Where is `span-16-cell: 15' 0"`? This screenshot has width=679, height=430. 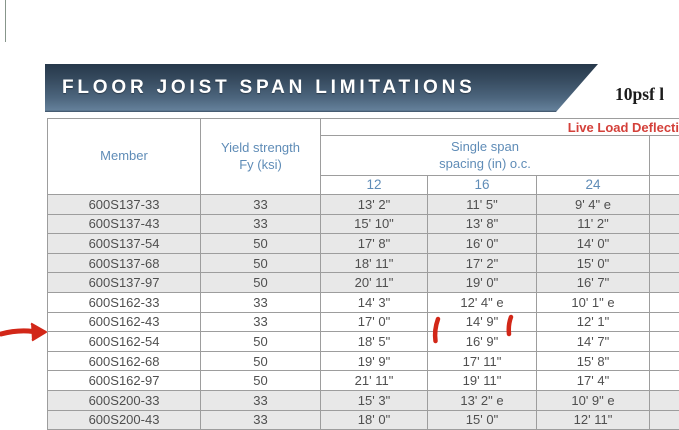 span-16-cell: 15' 0" is located at coordinates (482, 420).